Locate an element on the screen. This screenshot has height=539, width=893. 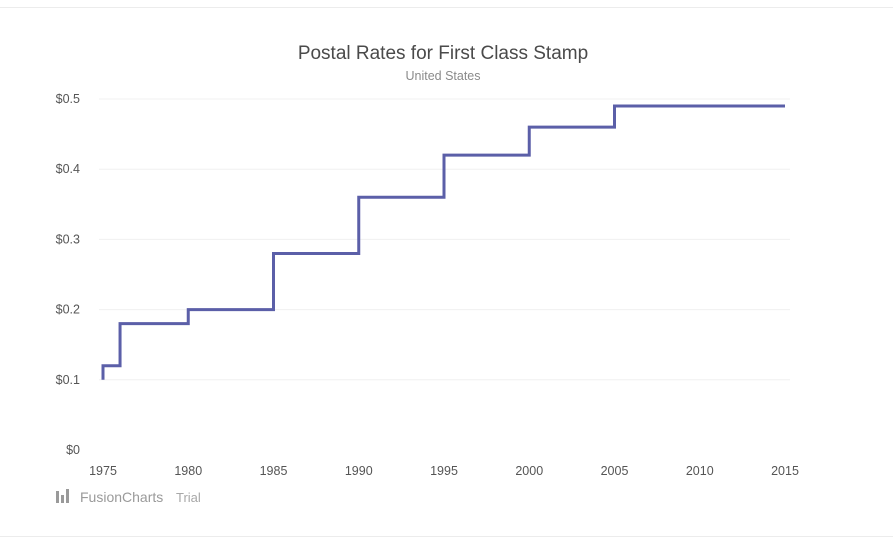
x-tick-label: 2010 is located at coordinates (700, 471).